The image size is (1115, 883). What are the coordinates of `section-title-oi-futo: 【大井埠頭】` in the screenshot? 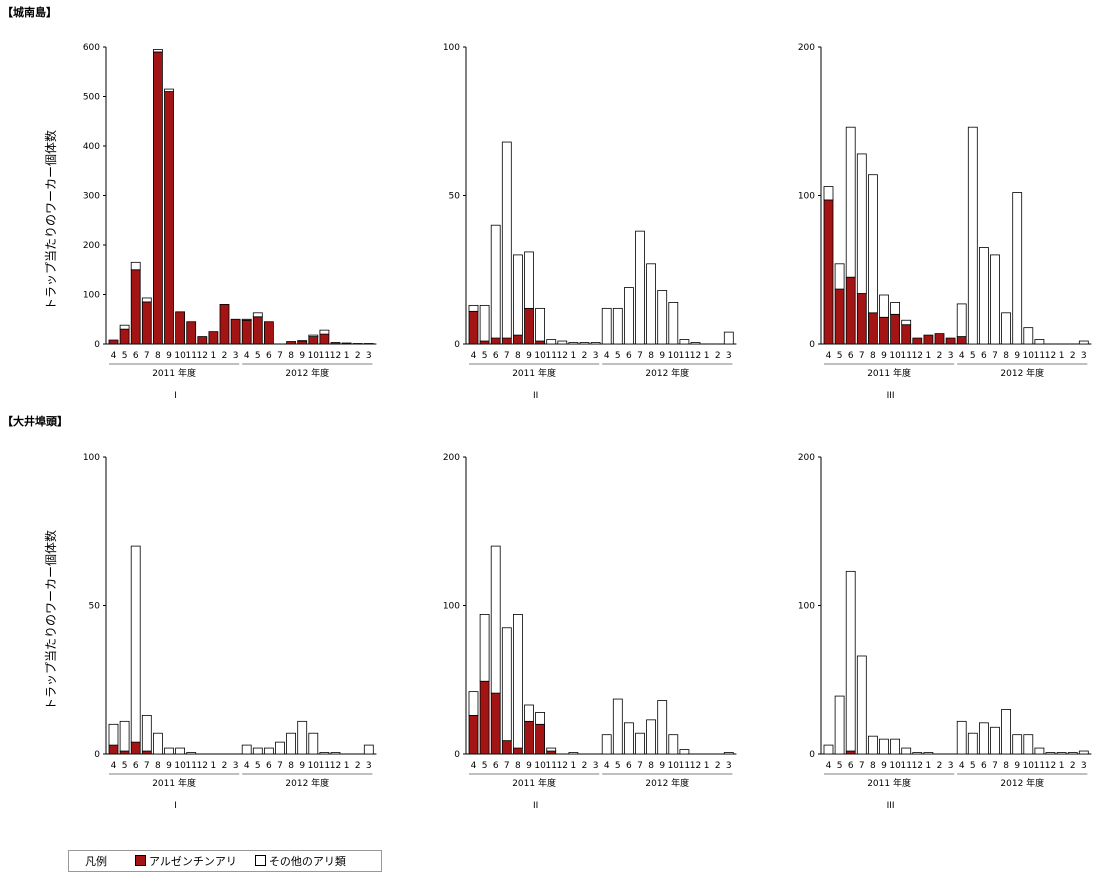 It's located at (35, 421).